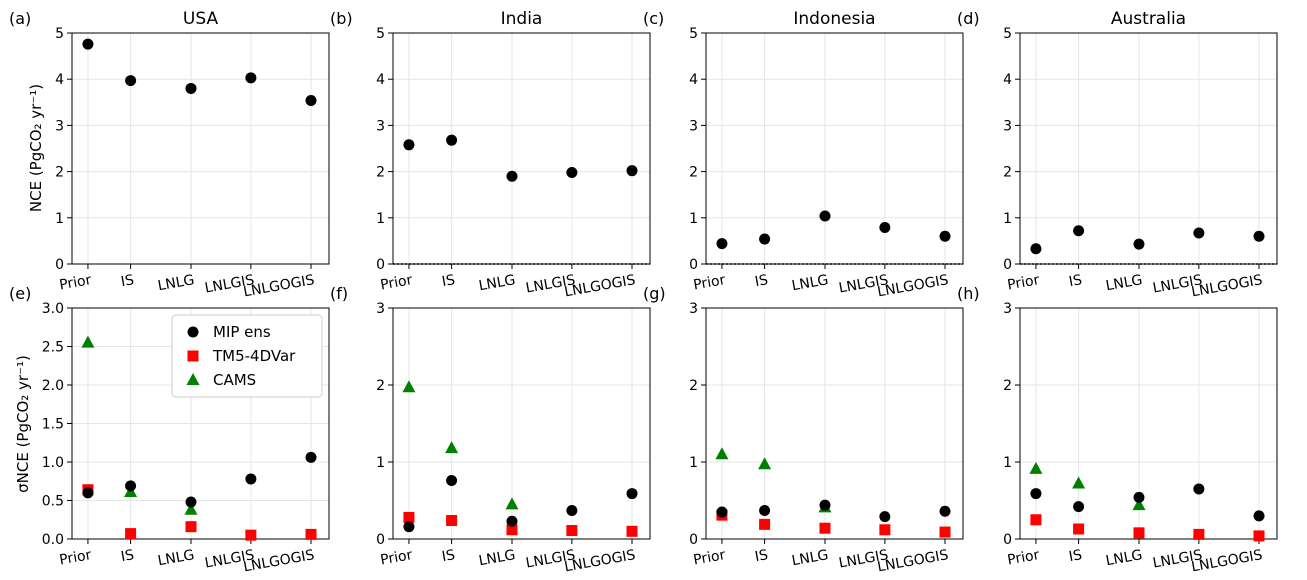 The image size is (1307, 580). I want to click on legend-label: MIP ens, so click(242, 332).